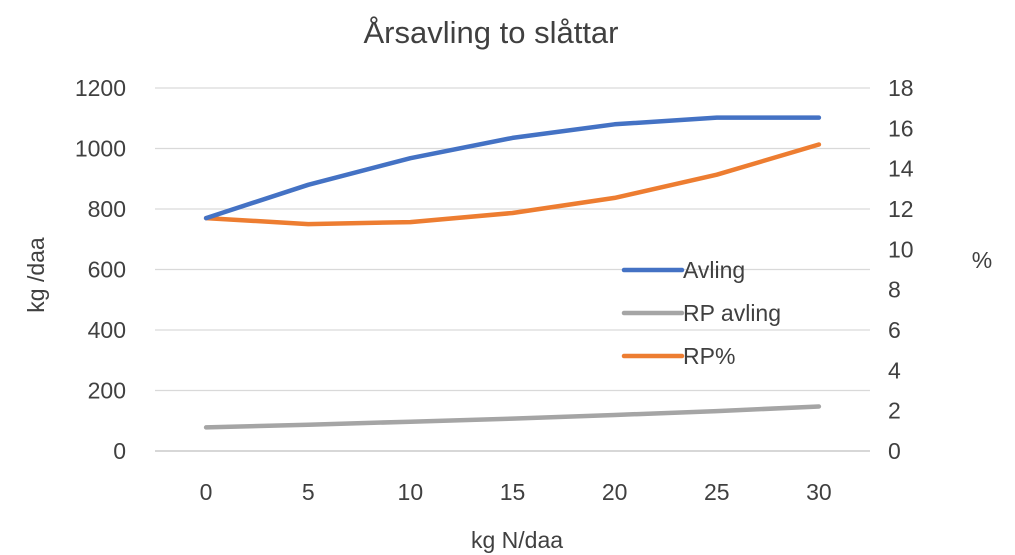 This screenshot has height=555, width=1015. Describe the element at coordinates (901, 249) in the screenshot. I see `y2-tick-label: 10` at that location.